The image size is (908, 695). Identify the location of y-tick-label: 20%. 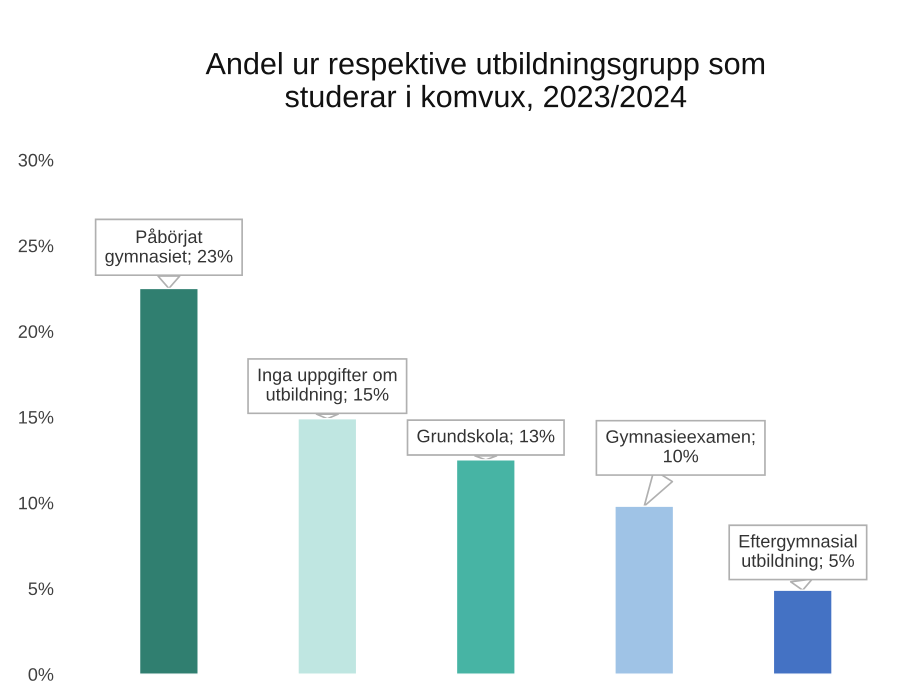
(36, 331).